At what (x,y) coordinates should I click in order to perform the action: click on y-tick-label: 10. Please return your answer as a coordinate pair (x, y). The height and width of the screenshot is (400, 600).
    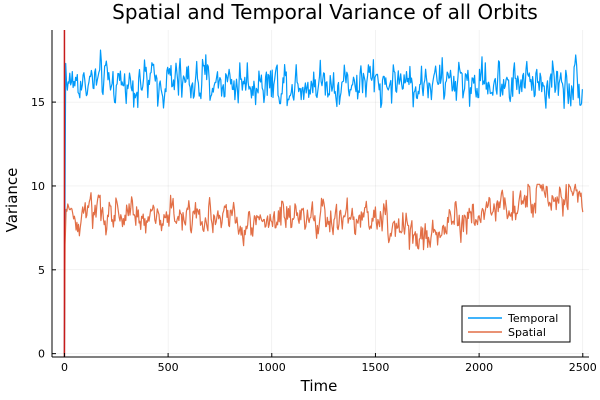
    Looking at the image, I should click on (38, 186).